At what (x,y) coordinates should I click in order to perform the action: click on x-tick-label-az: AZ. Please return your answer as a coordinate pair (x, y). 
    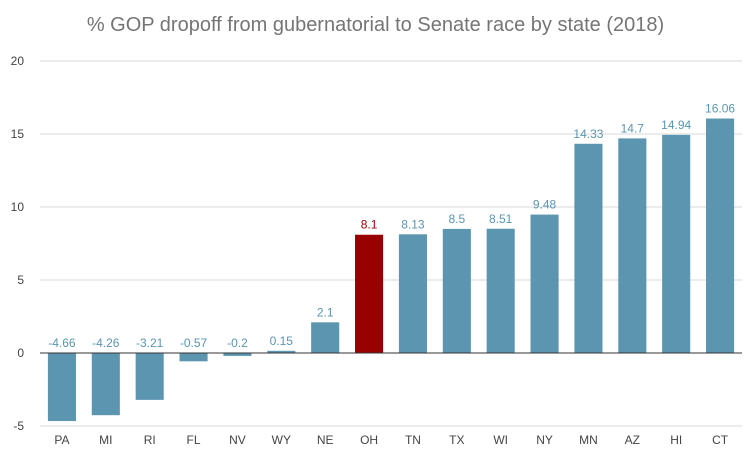
    Looking at the image, I should click on (632, 440).